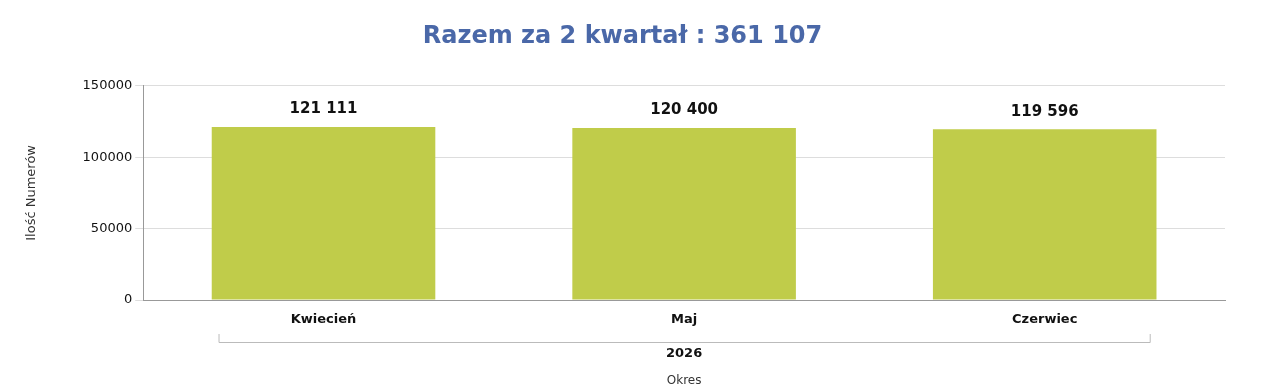 The image size is (1280, 392). Describe the element at coordinates (684, 379) in the screenshot. I see `x-axis-title: Okres` at that location.